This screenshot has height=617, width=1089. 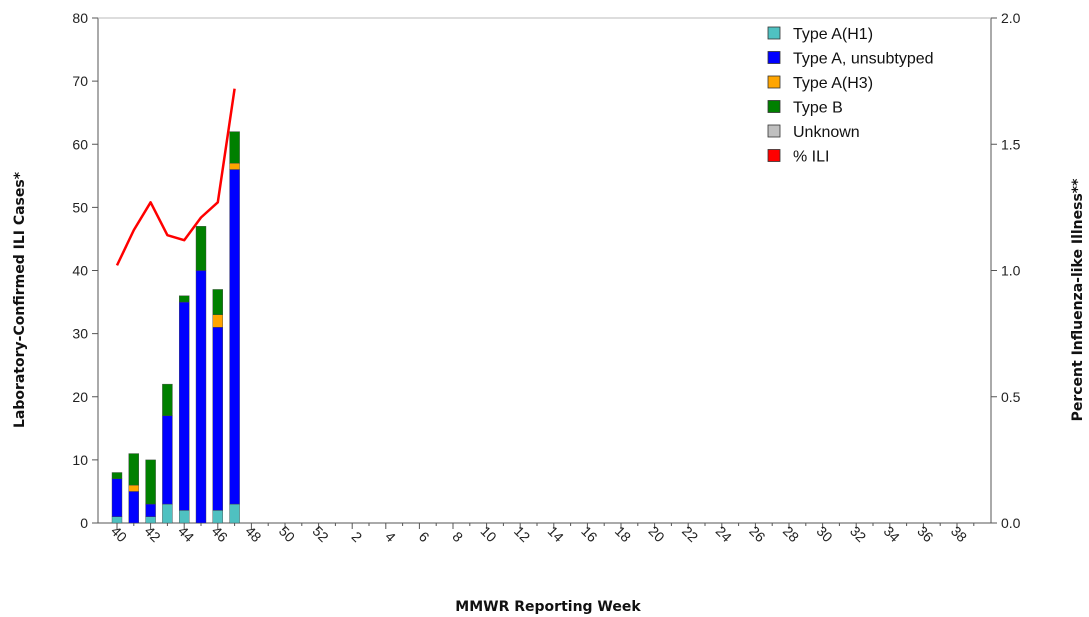 What do you see at coordinates (556, 534) in the screenshot?
I see `x-tick-label: 14` at bounding box center [556, 534].